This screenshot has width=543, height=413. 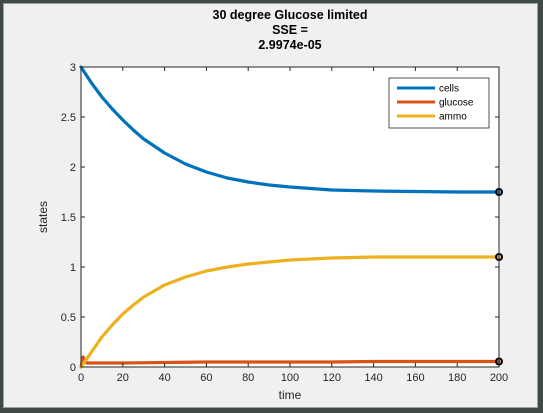 What do you see at coordinates (456, 103) in the screenshot?
I see `legend-label-glucose: glucose` at bounding box center [456, 103].